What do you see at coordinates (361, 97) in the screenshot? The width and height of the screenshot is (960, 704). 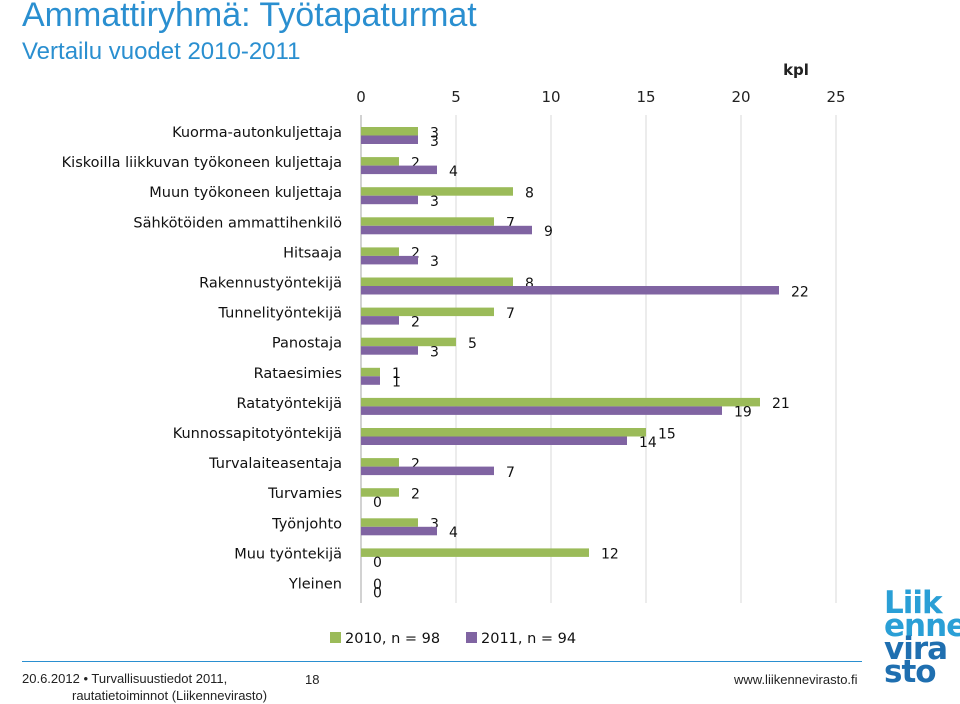 I see `x-tick-label: 0` at bounding box center [361, 97].